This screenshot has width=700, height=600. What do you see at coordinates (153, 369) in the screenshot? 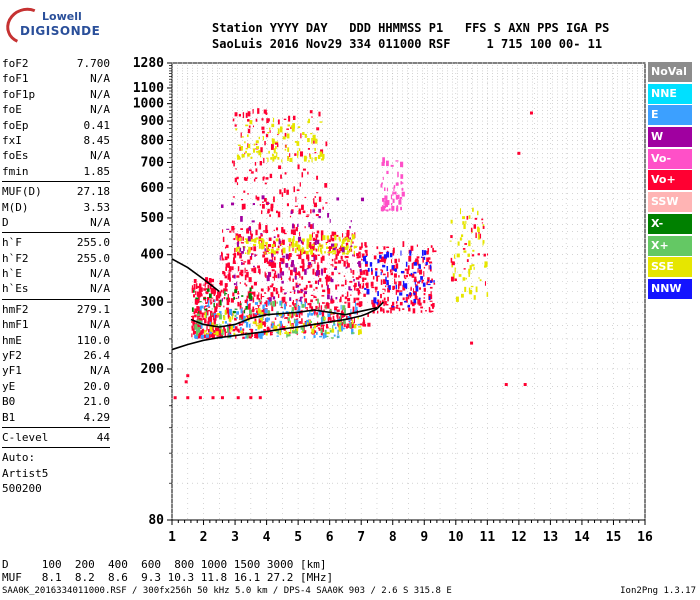
I see `y-tick-label: 200` at bounding box center [153, 369].